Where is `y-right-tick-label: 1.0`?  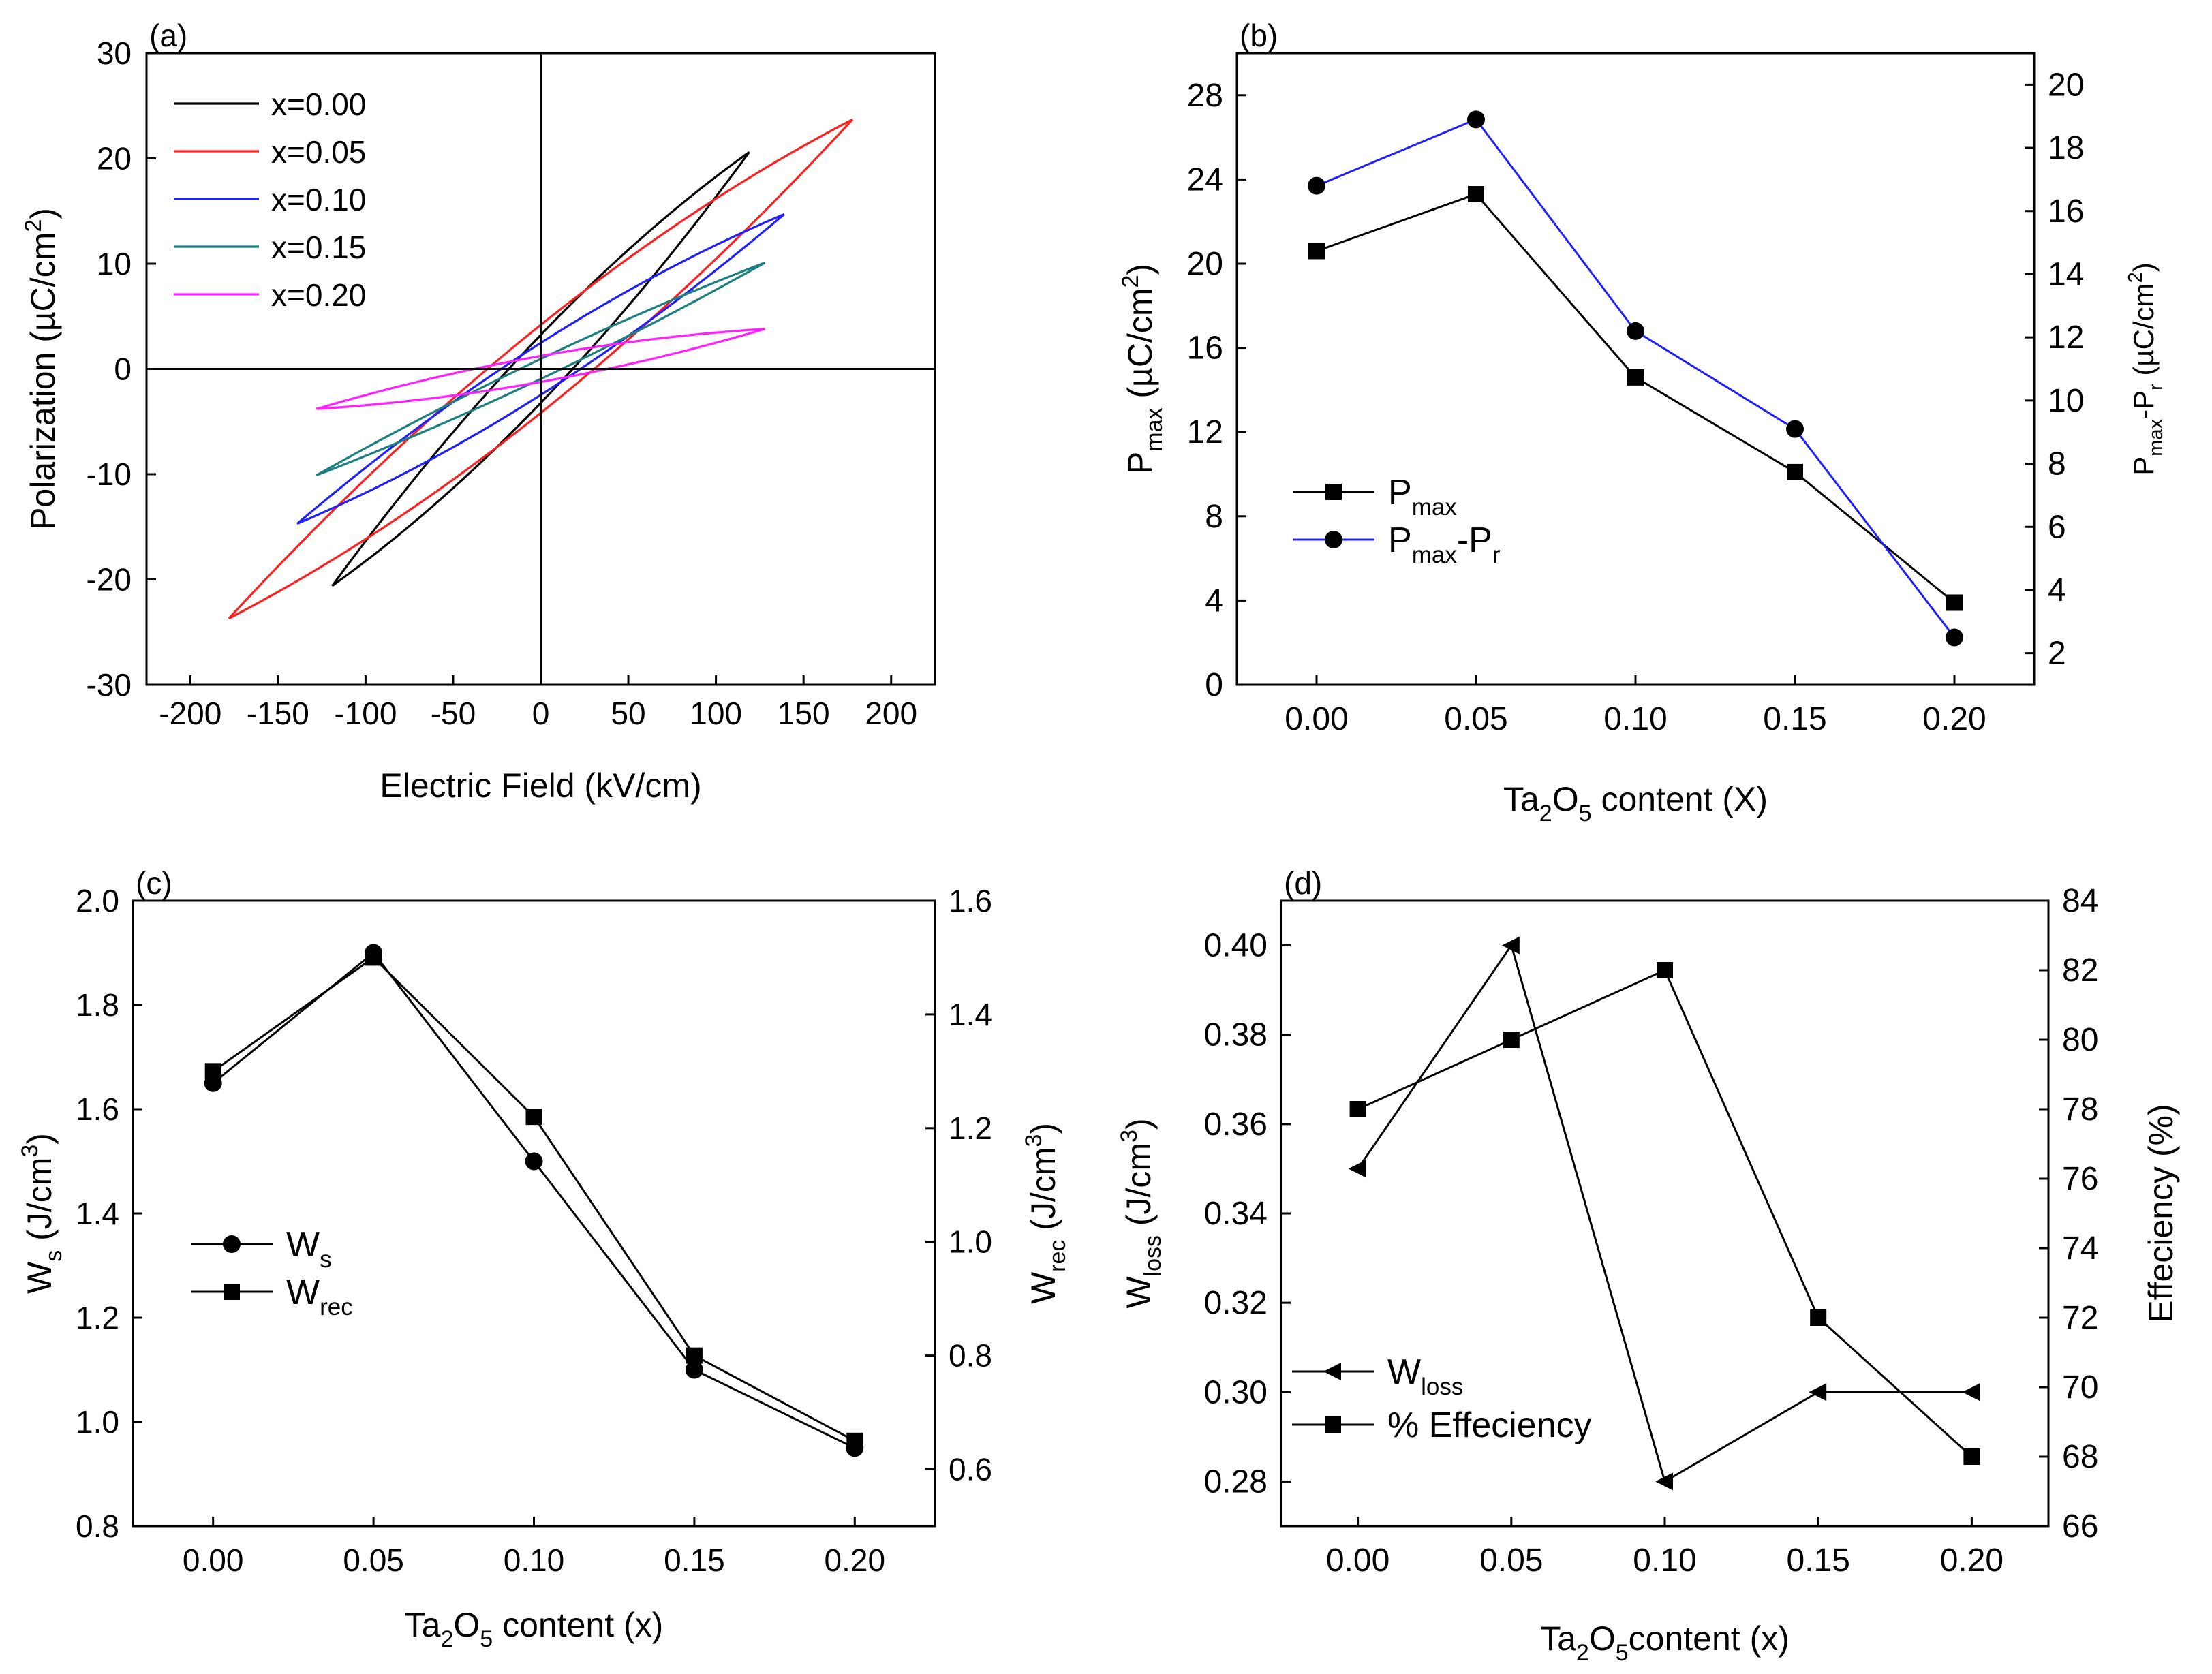 y-right-tick-label: 1.0 is located at coordinates (970, 1242).